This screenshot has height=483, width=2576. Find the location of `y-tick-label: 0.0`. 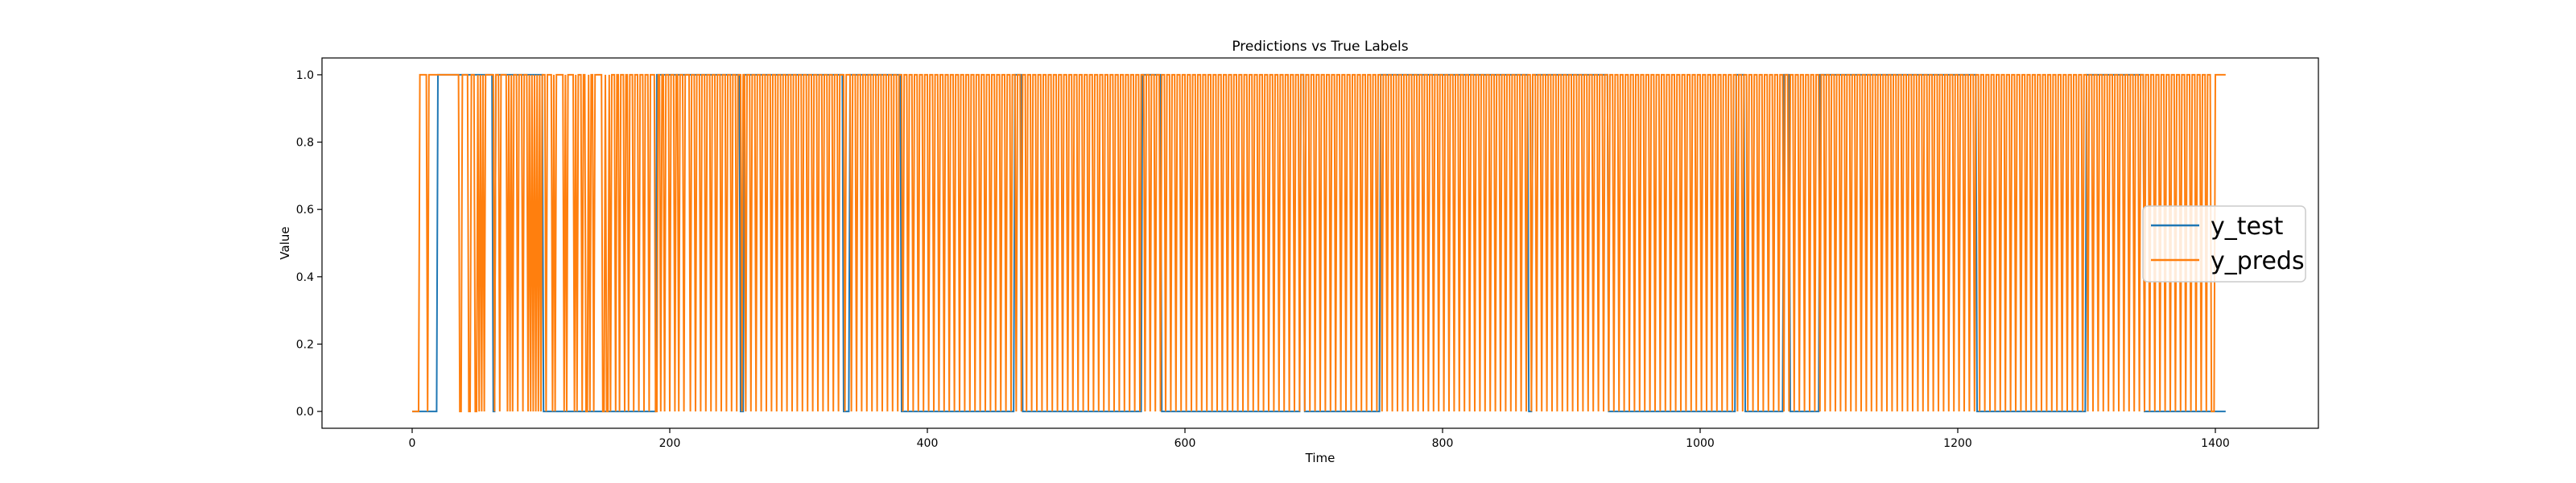

y-tick-label: 0.0 is located at coordinates (305, 412).